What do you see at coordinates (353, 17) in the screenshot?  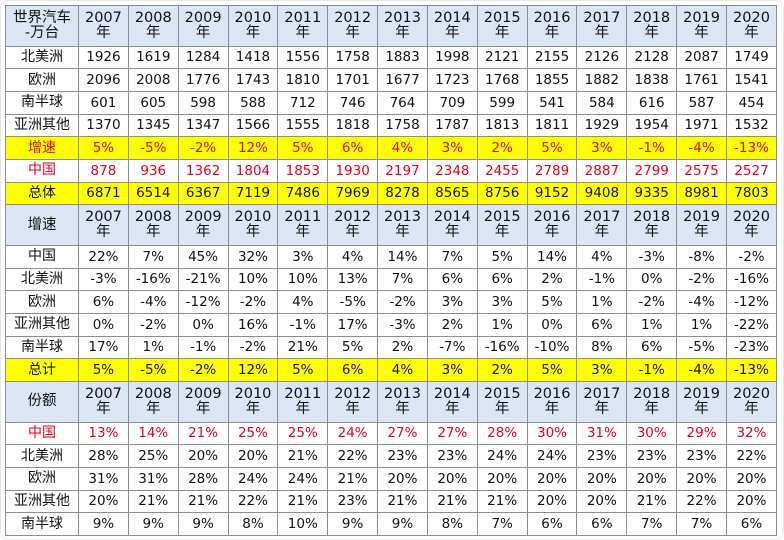 I see `year-number: 2012` at bounding box center [353, 17].